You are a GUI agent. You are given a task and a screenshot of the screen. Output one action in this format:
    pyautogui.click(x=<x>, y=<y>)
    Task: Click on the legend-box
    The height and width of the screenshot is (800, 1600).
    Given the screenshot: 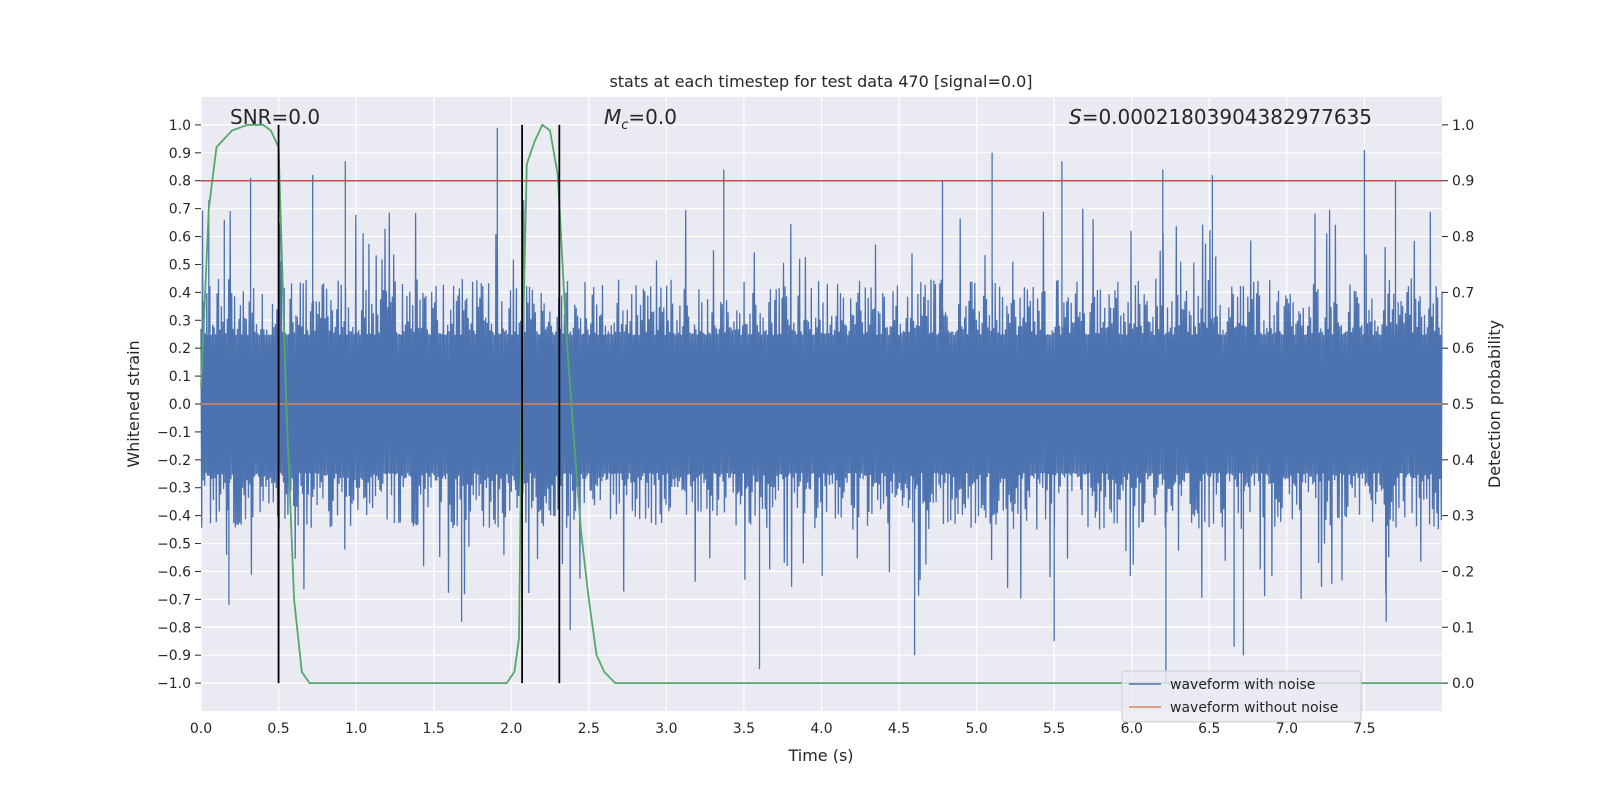 What is the action you would take?
    pyautogui.click(x=1241, y=696)
    